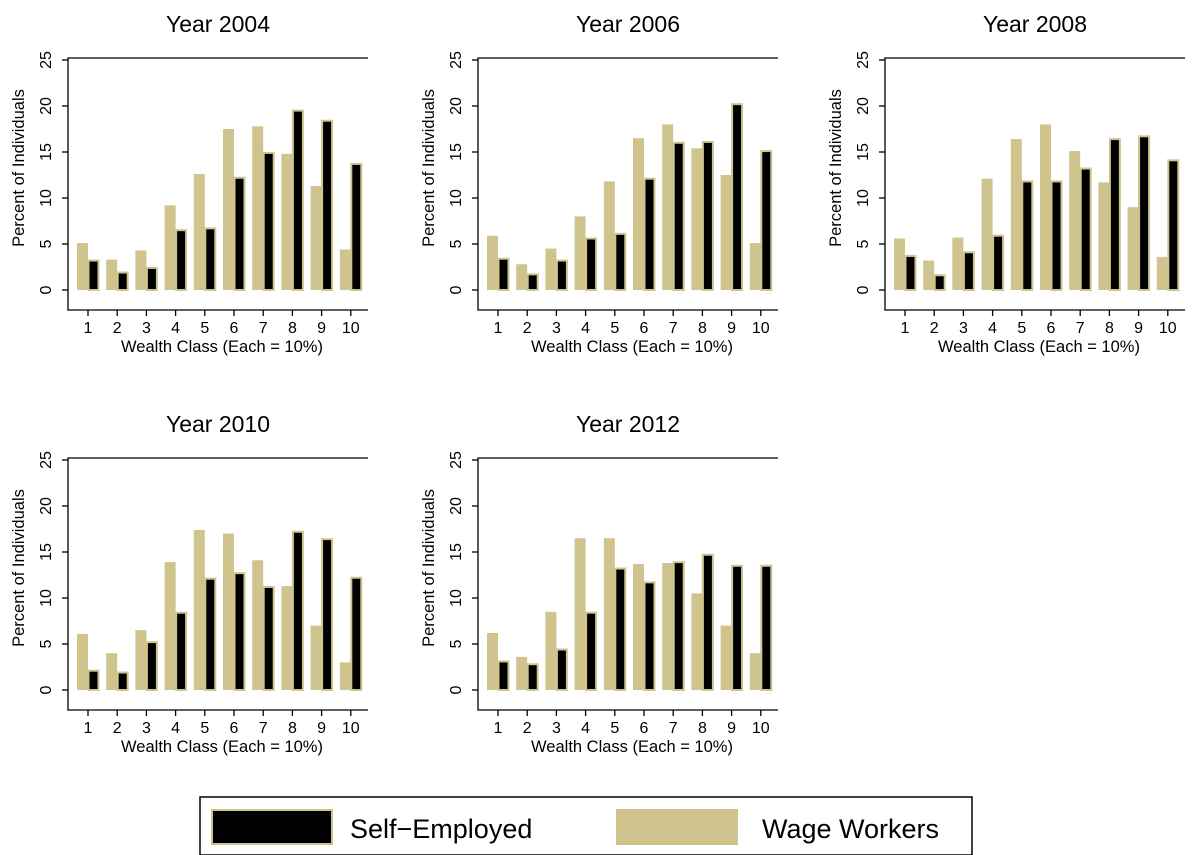 This screenshot has width=1204, height=855. Describe the element at coordinates (585, 728) in the screenshot. I see `x-tick-label: 4` at that location.